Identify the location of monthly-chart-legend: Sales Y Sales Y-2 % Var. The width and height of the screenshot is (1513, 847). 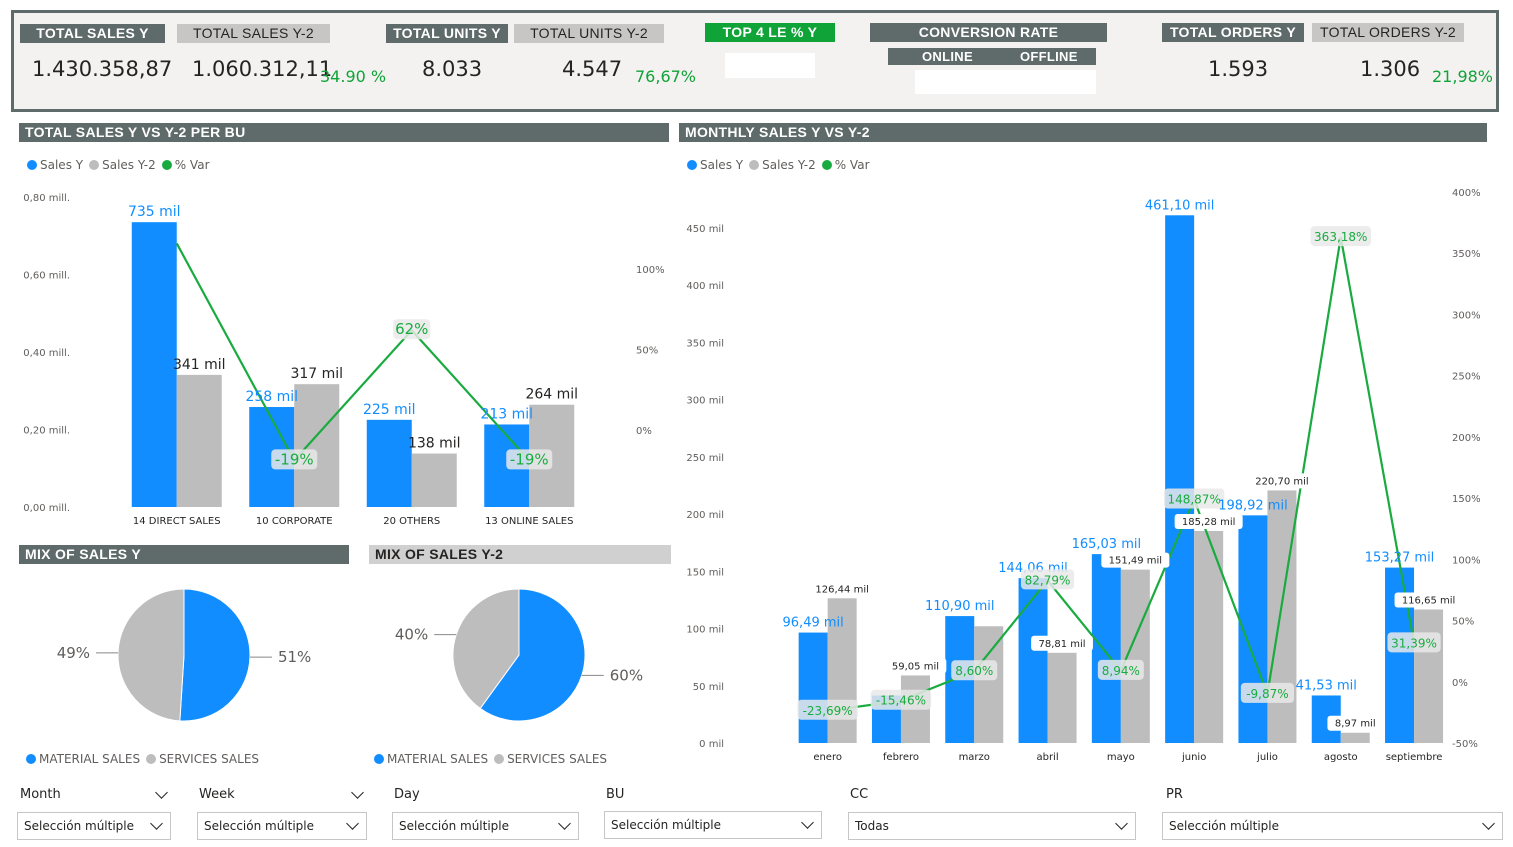
(781, 165).